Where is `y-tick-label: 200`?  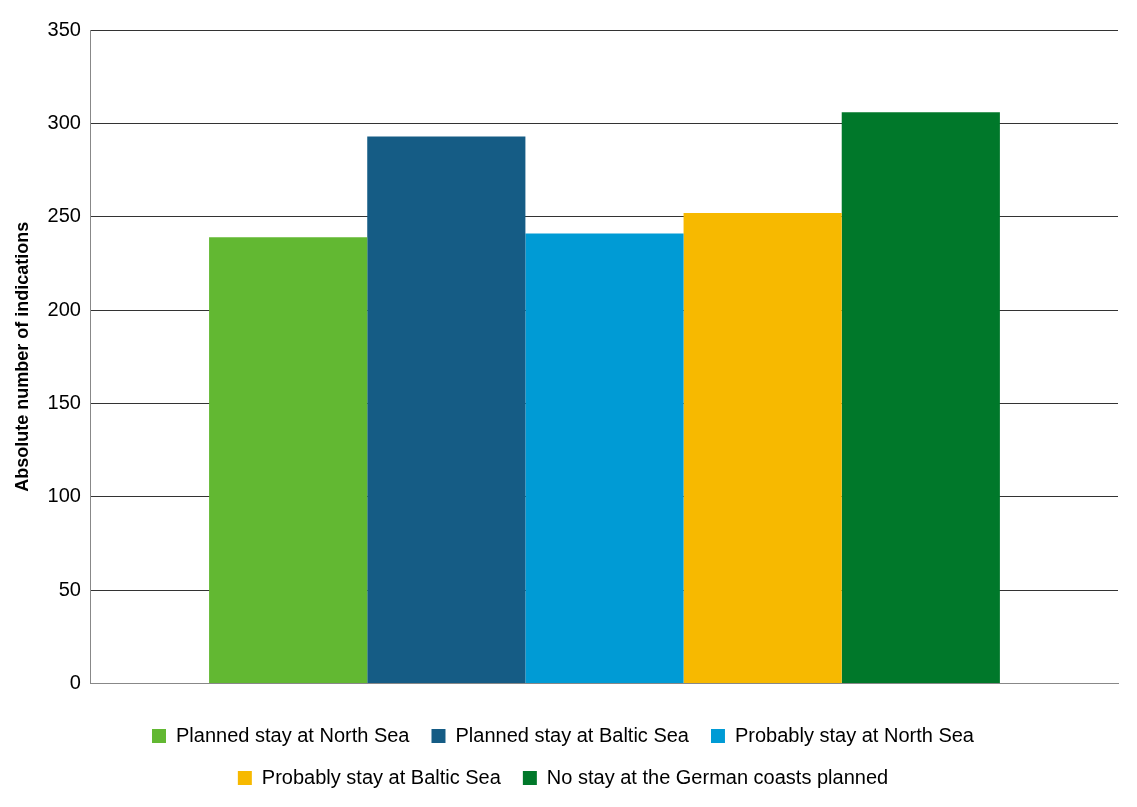 y-tick-label: 200 is located at coordinates (64, 308).